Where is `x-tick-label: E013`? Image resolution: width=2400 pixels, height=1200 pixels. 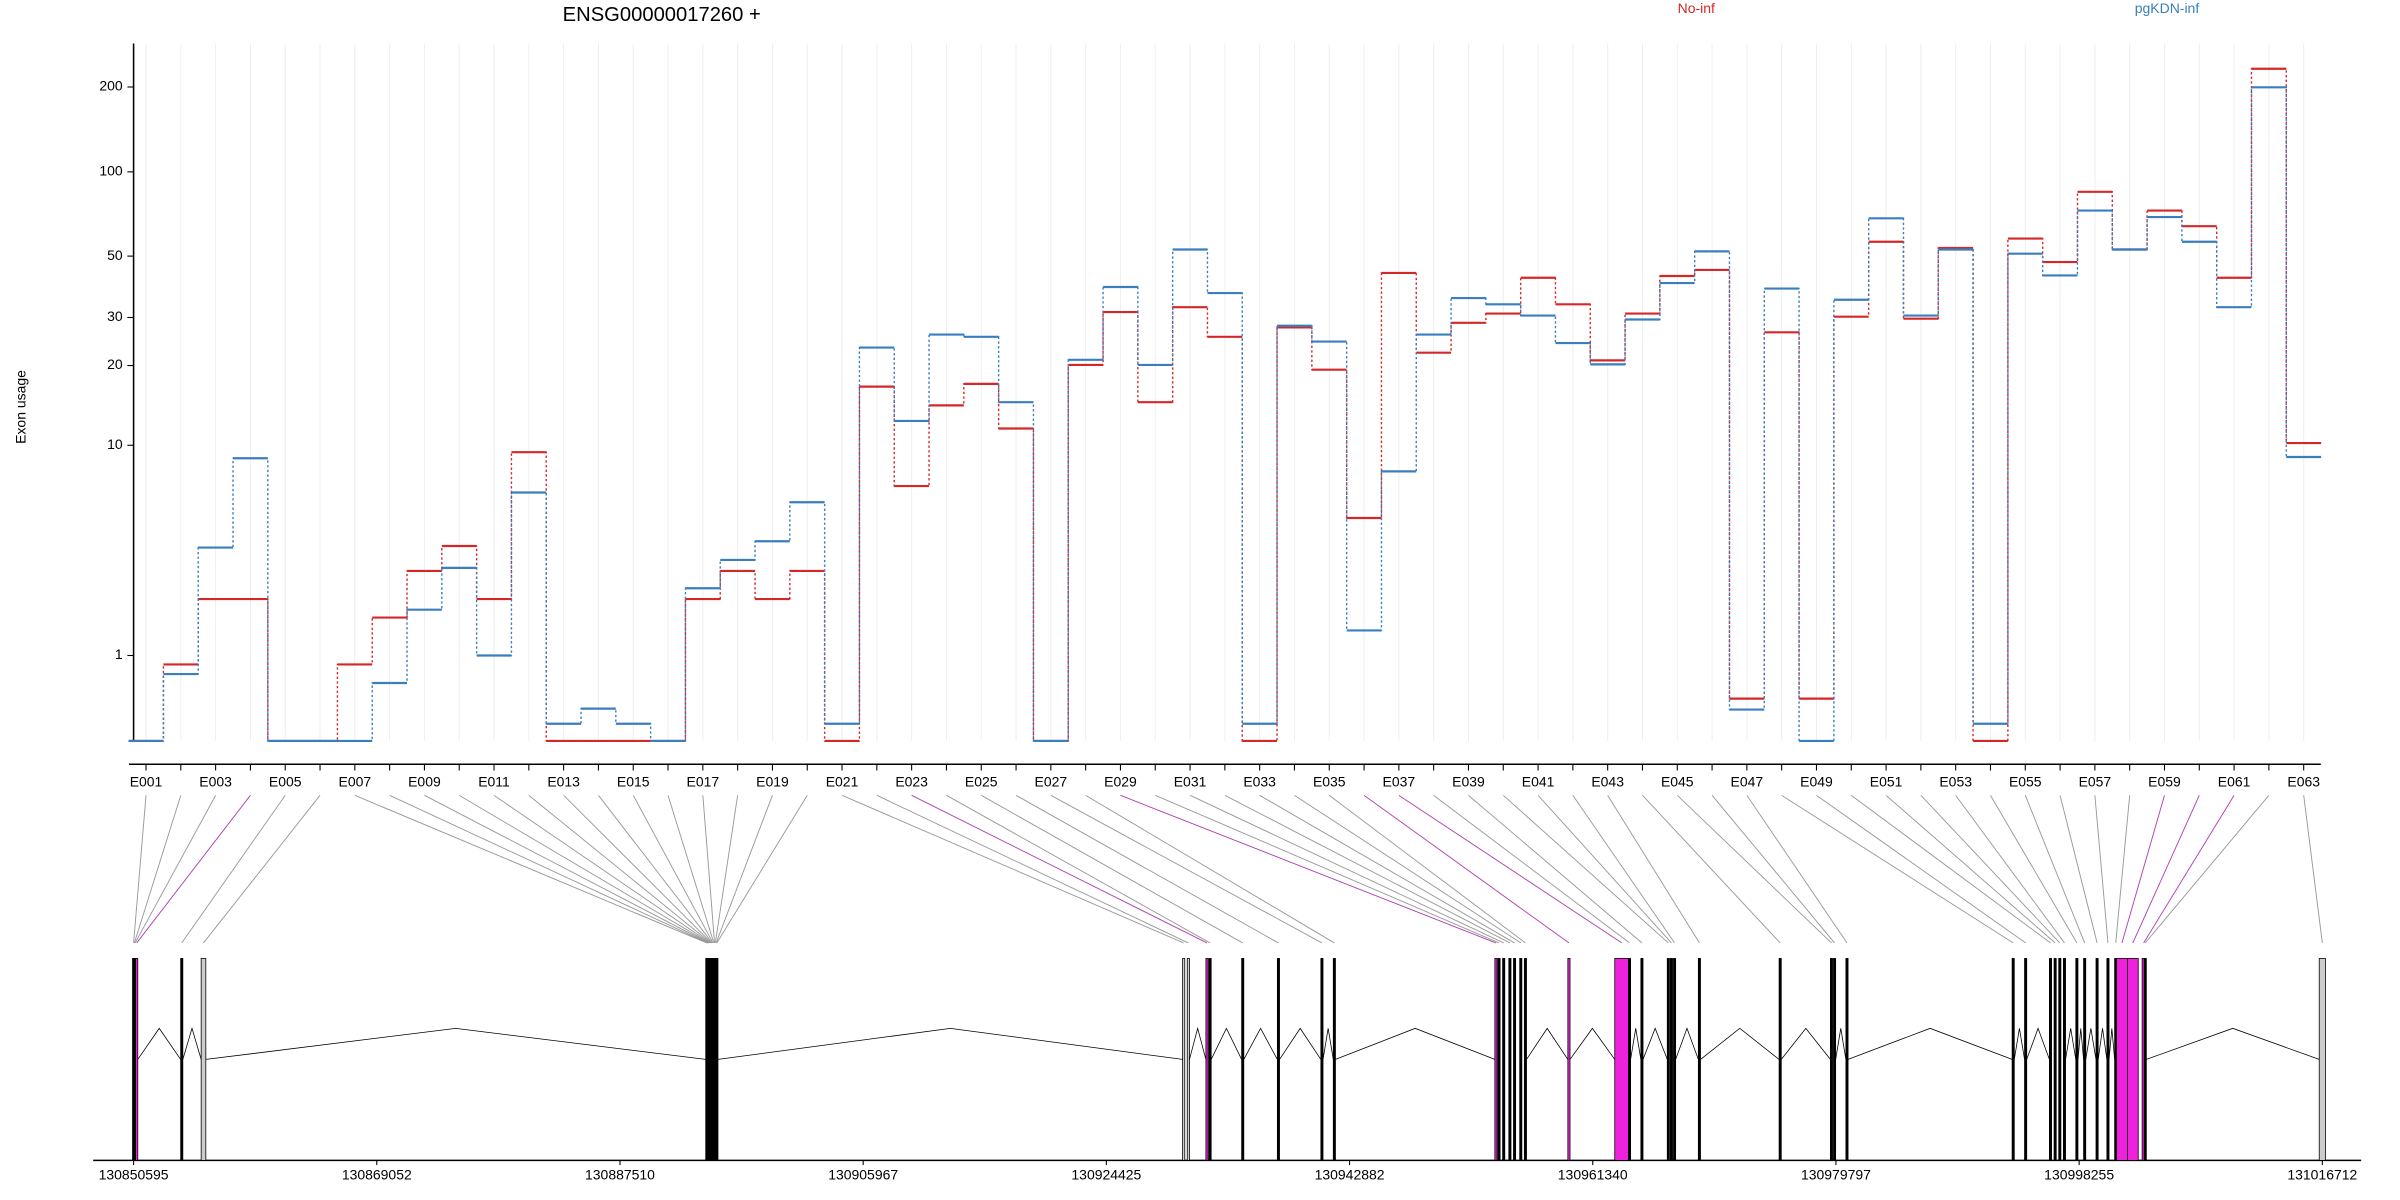 x-tick-label: E013 is located at coordinates (563, 782).